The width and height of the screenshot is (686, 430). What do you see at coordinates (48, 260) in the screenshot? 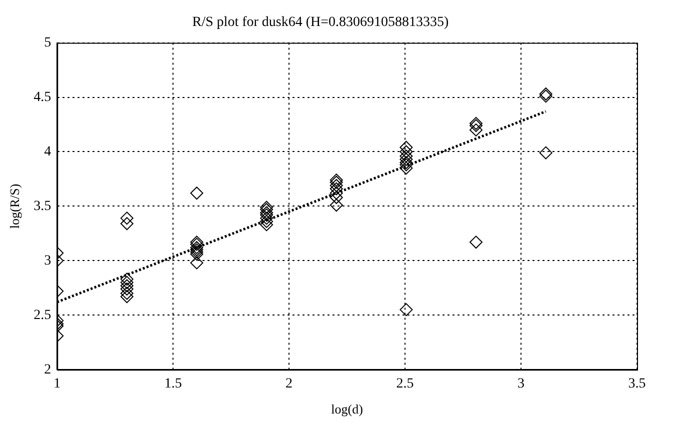
I see `y-tick-label: 3` at bounding box center [48, 260].